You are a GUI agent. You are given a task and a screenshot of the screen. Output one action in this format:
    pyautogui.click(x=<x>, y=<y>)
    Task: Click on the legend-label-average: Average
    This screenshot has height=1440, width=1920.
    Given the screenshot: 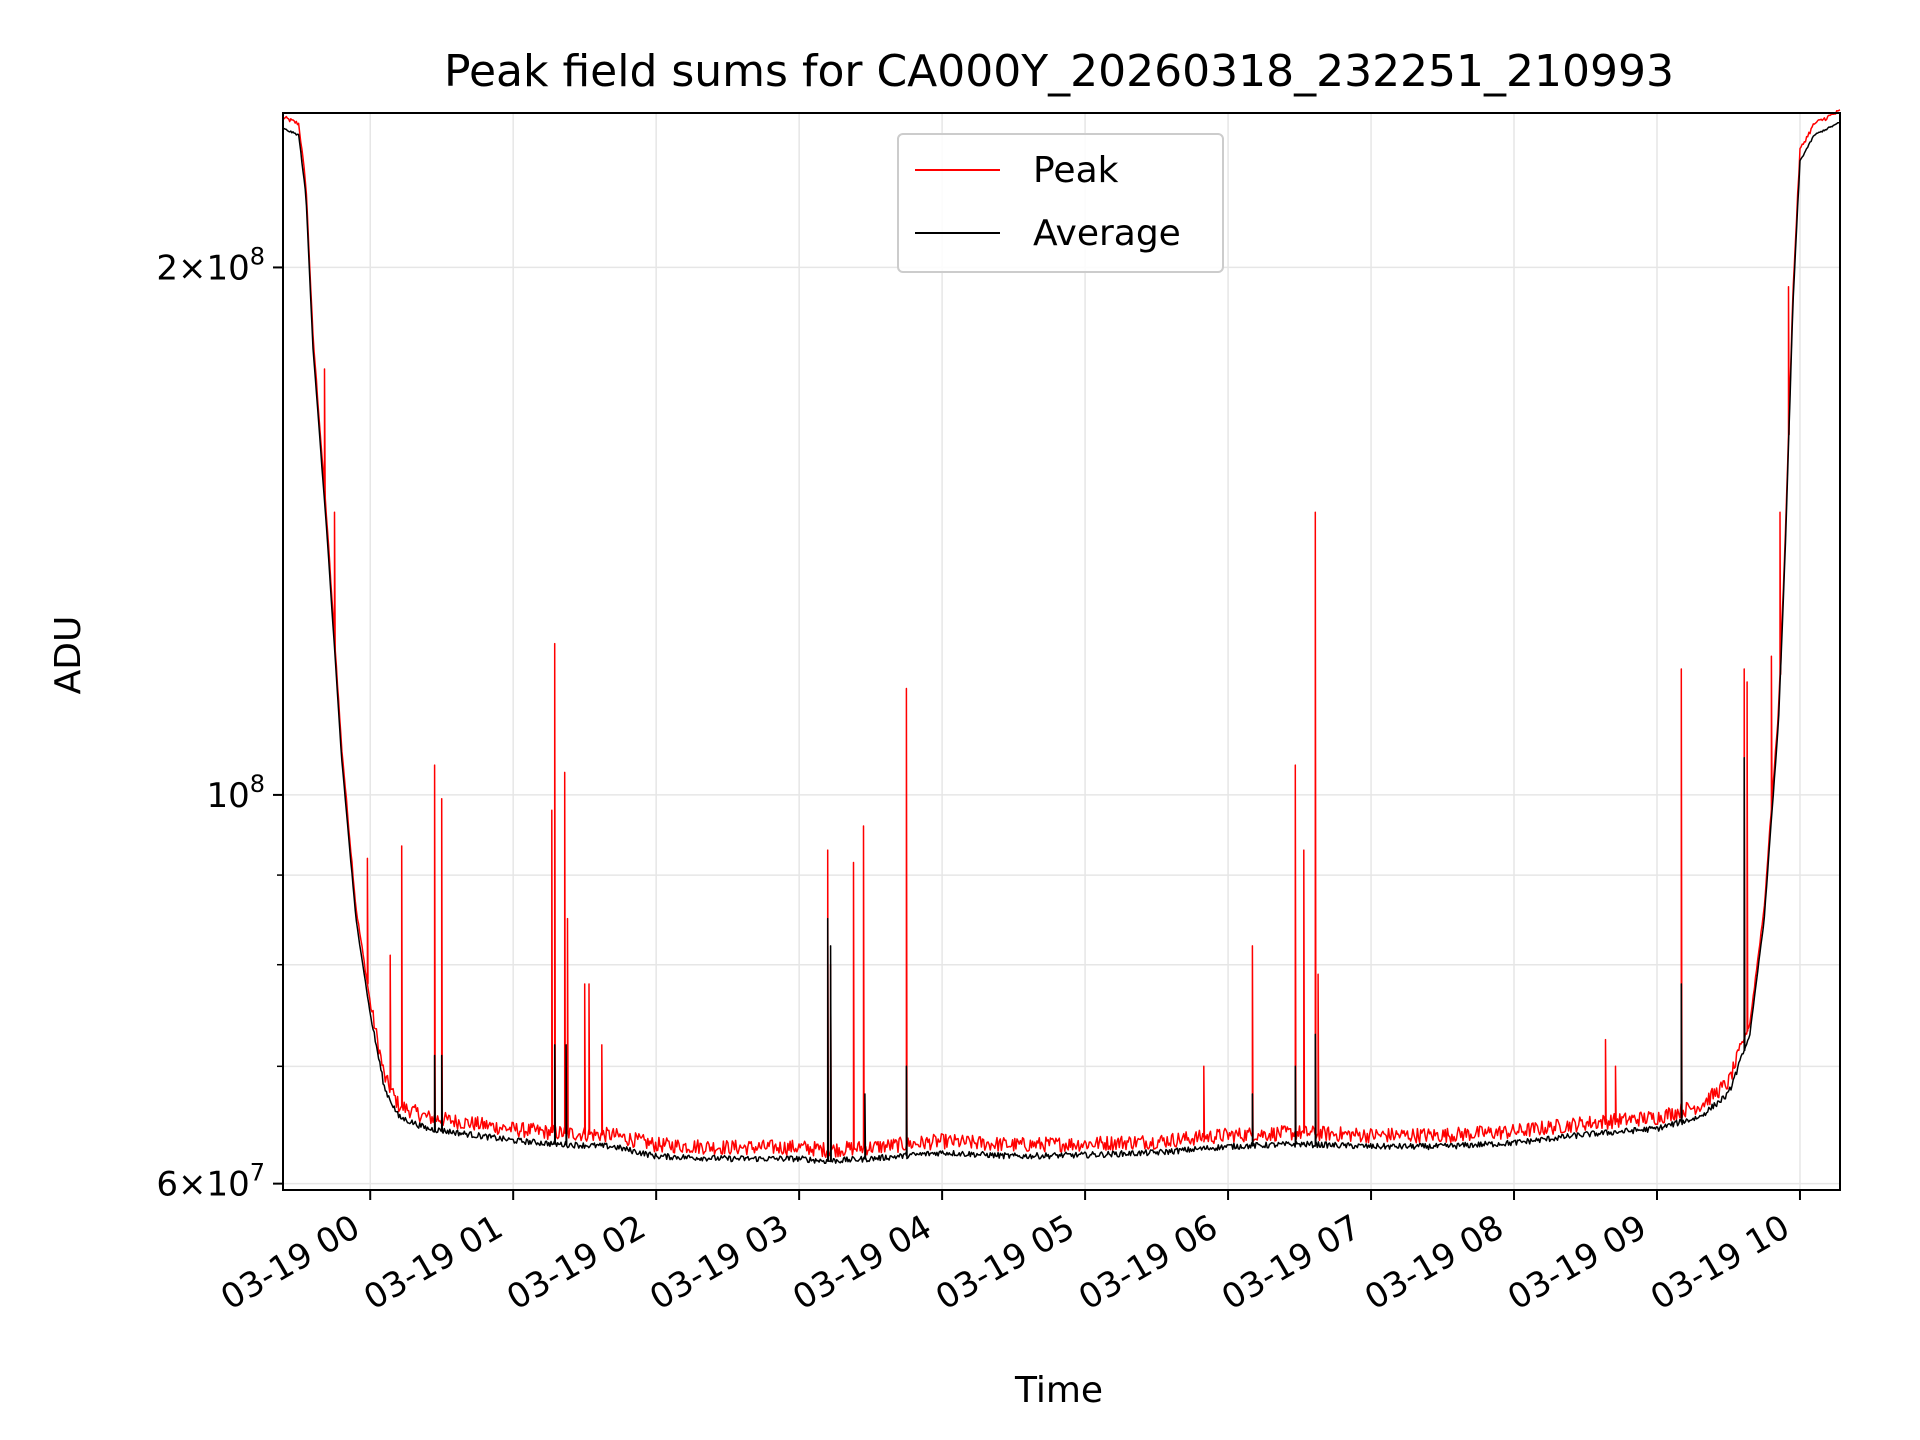 What is the action you would take?
    pyautogui.click(x=1107, y=233)
    